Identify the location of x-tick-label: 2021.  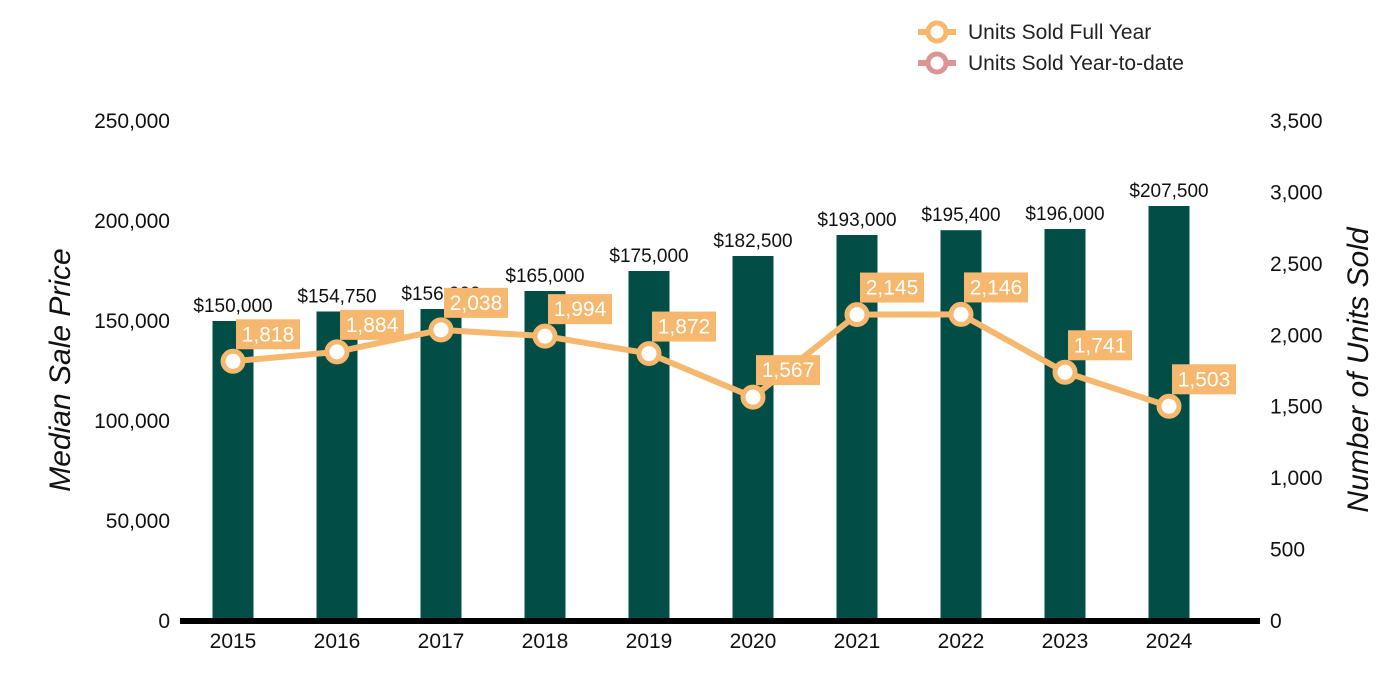
(857, 641).